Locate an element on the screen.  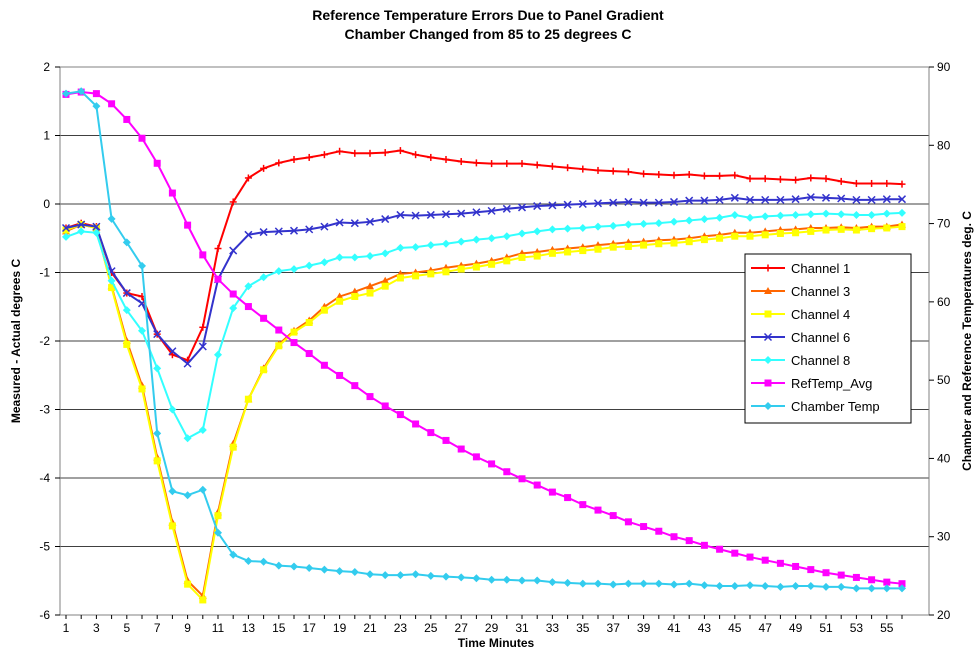
y-tick-label: -5 is located at coordinates (44, 547).